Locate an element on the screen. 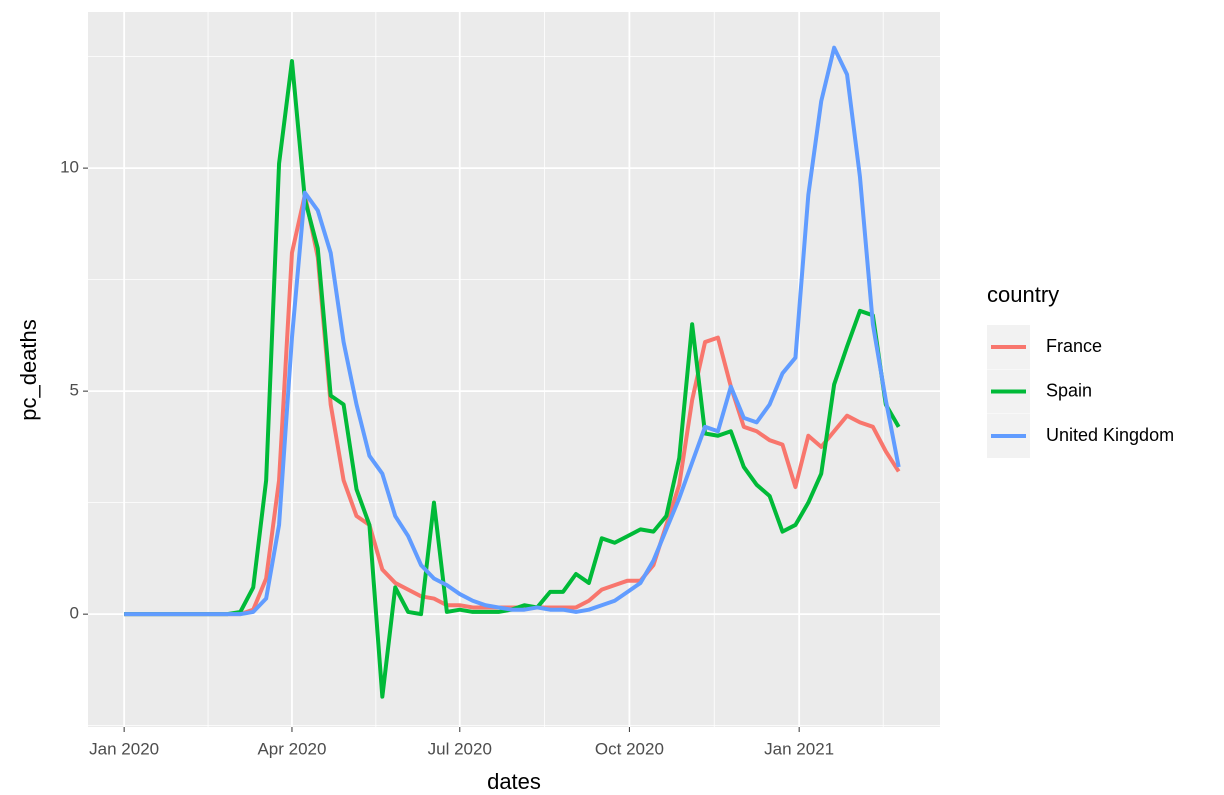  y-tick-label: 0 is located at coordinates (74, 613).